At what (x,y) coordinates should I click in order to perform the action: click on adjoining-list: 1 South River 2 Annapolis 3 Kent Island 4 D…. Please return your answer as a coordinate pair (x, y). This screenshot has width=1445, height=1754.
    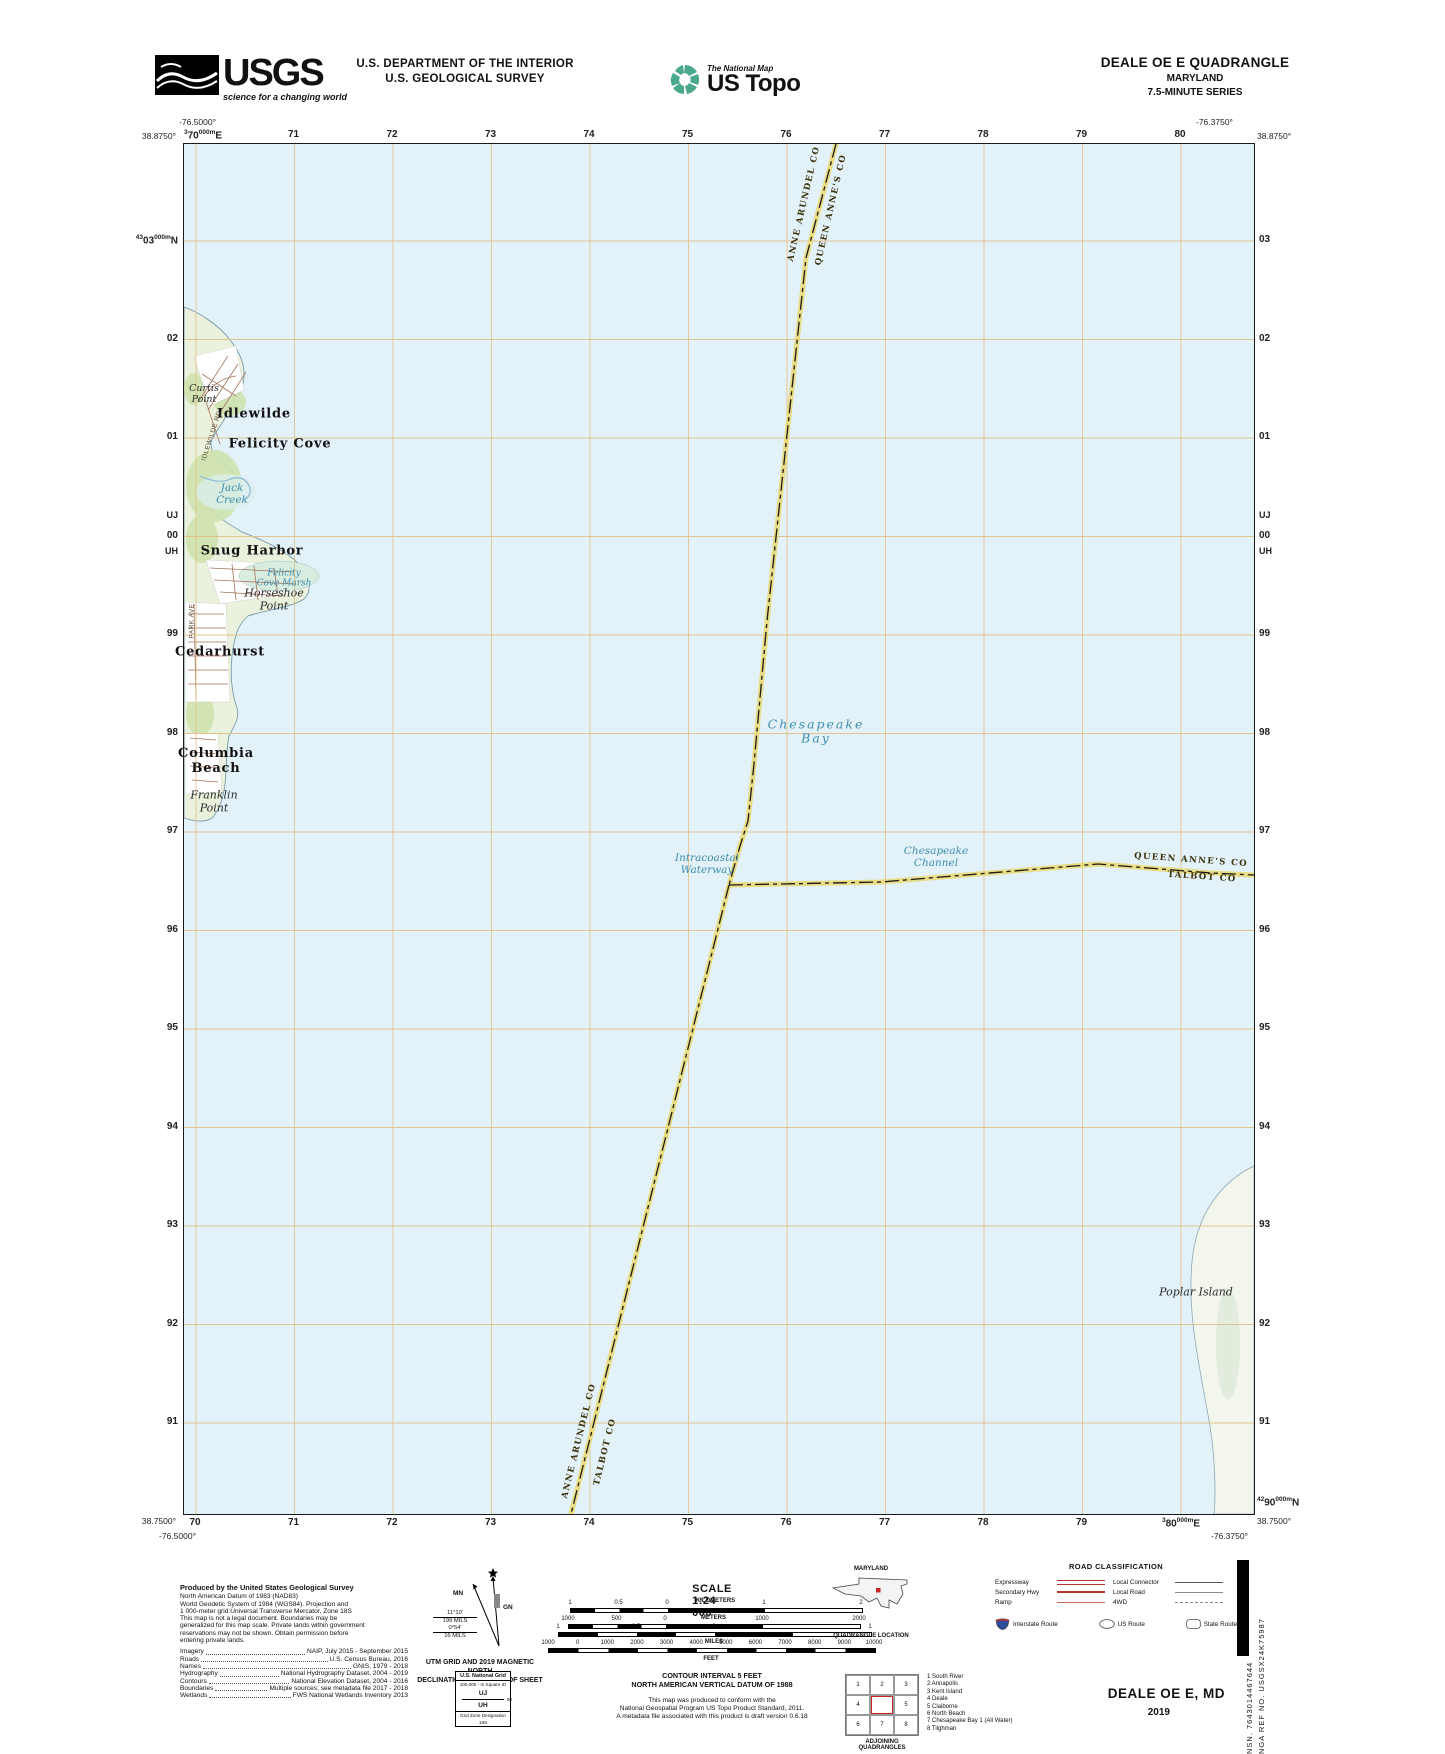
    Looking at the image, I should click on (969, 1712).